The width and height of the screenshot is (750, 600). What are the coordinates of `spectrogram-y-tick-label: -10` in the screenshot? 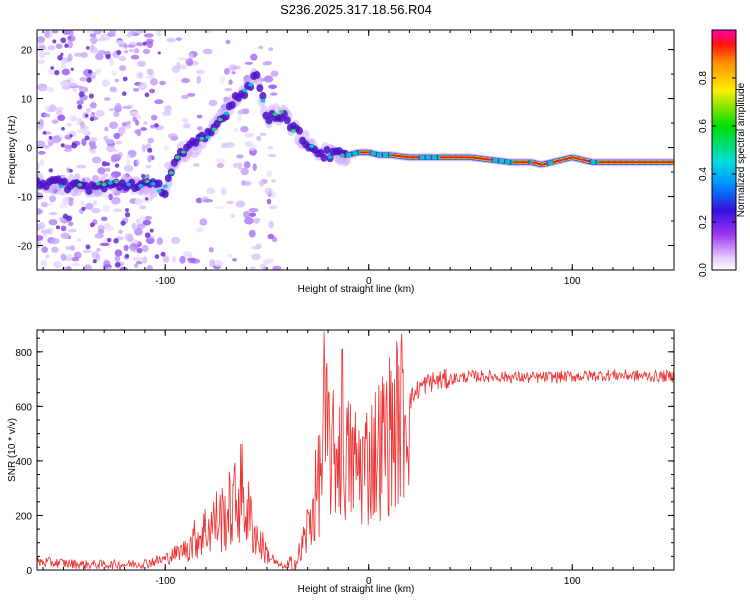 It's located at (25, 198).